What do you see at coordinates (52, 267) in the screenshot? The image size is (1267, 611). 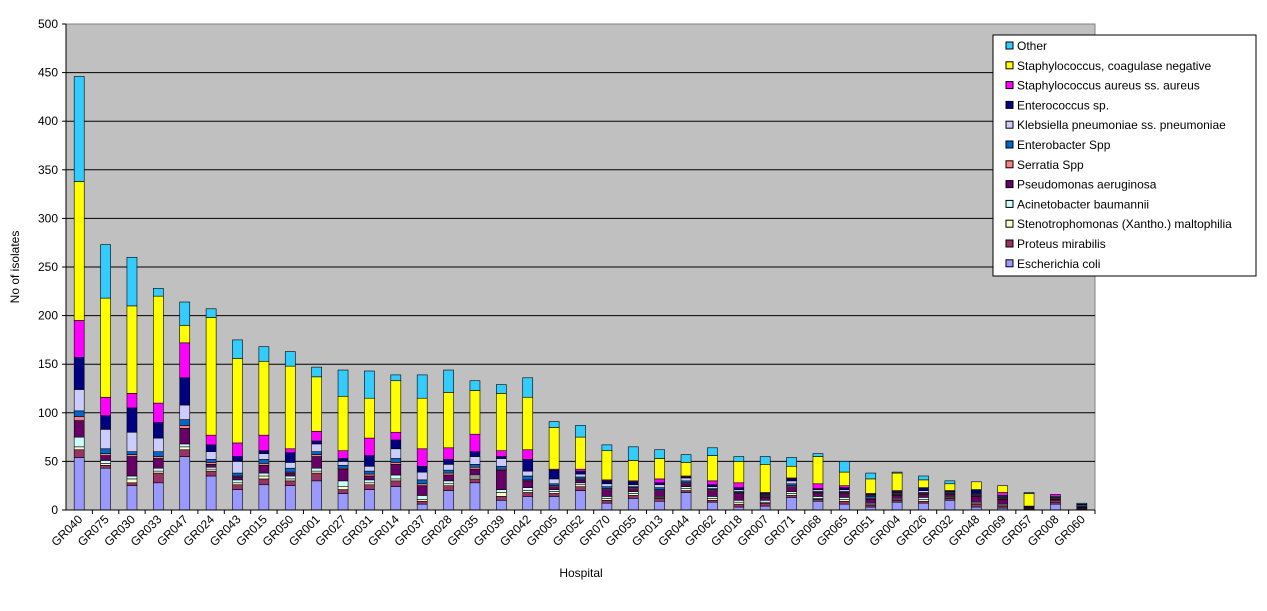 I see `y-axis-ticks: 0 50 100 150 200 250 300 350 400 450 500` at bounding box center [52, 267].